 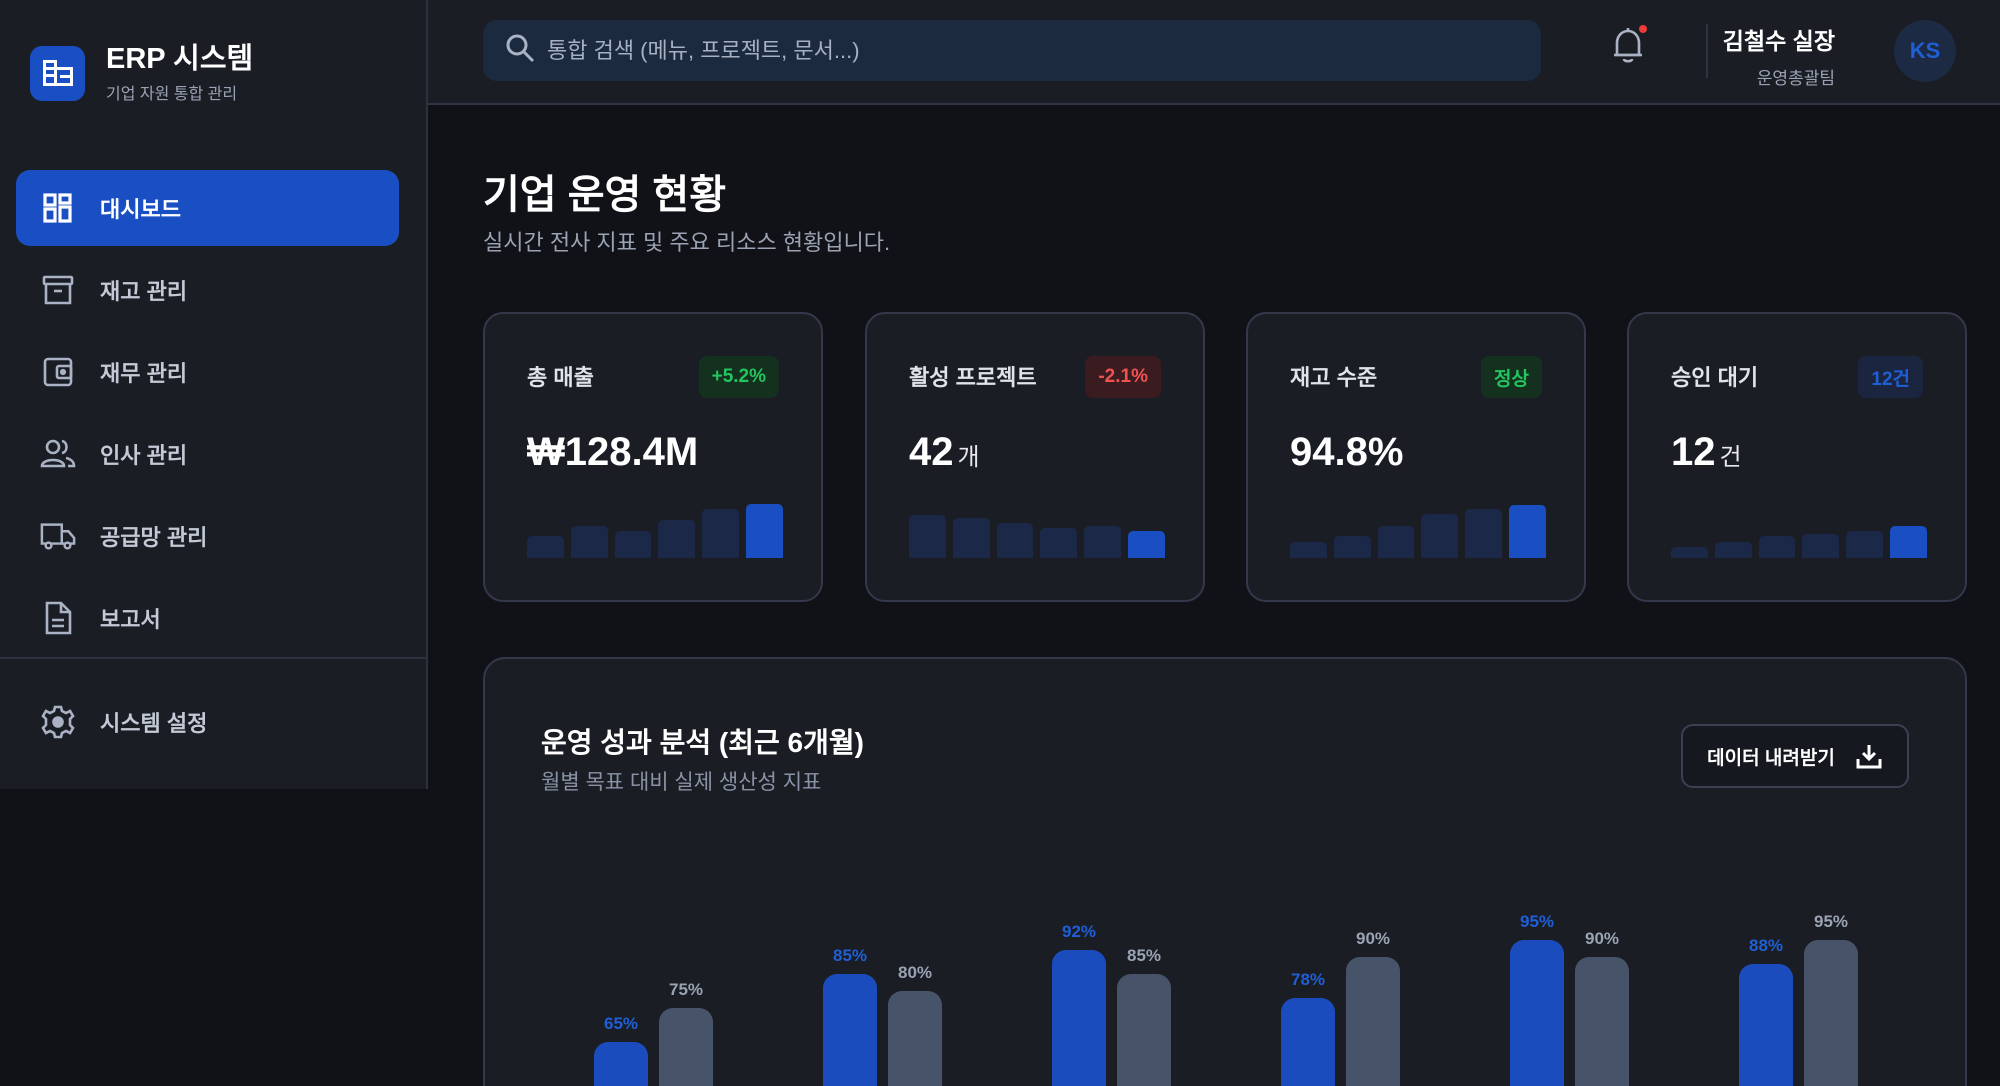 What do you see at coordinates (1730, 457) in the screenshot?
I see `kpi-unit: 건` at bounding box center [1730, 457].